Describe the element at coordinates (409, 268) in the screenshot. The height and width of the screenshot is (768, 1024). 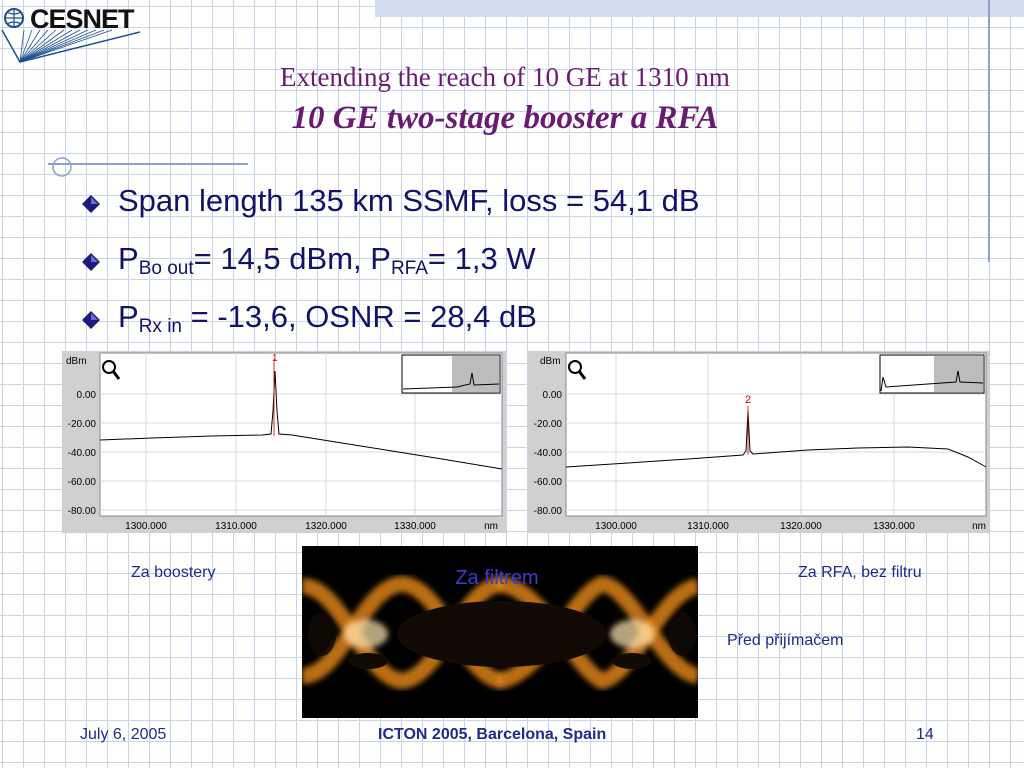
I see `subscript-rfa: RFA` at that location.